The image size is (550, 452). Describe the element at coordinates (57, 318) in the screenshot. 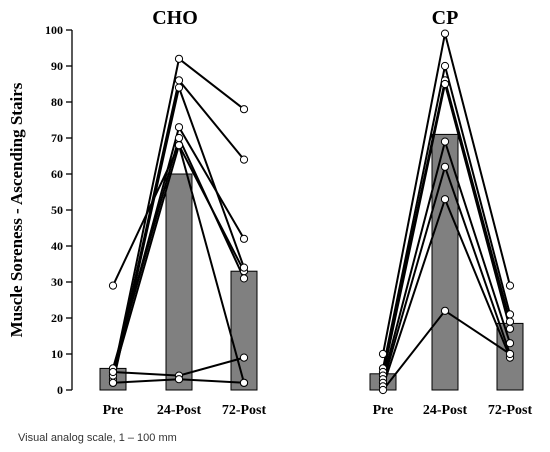

I see `y-tick-label: 20` at that location.